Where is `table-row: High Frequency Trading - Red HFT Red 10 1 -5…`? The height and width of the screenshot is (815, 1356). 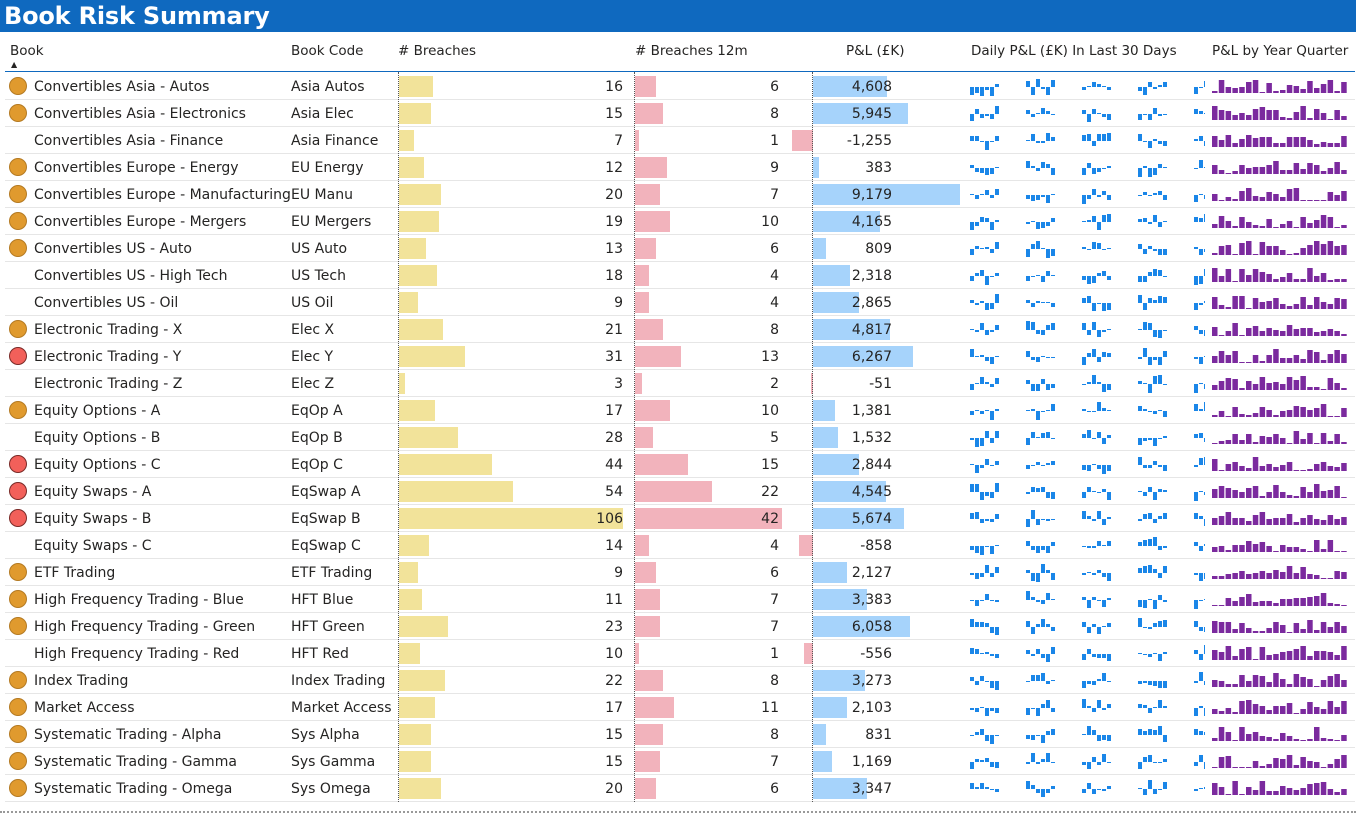 table-row: High Frequency Trading - Red HFT Red 10 1 -5… is located at coordinates (678, 653).